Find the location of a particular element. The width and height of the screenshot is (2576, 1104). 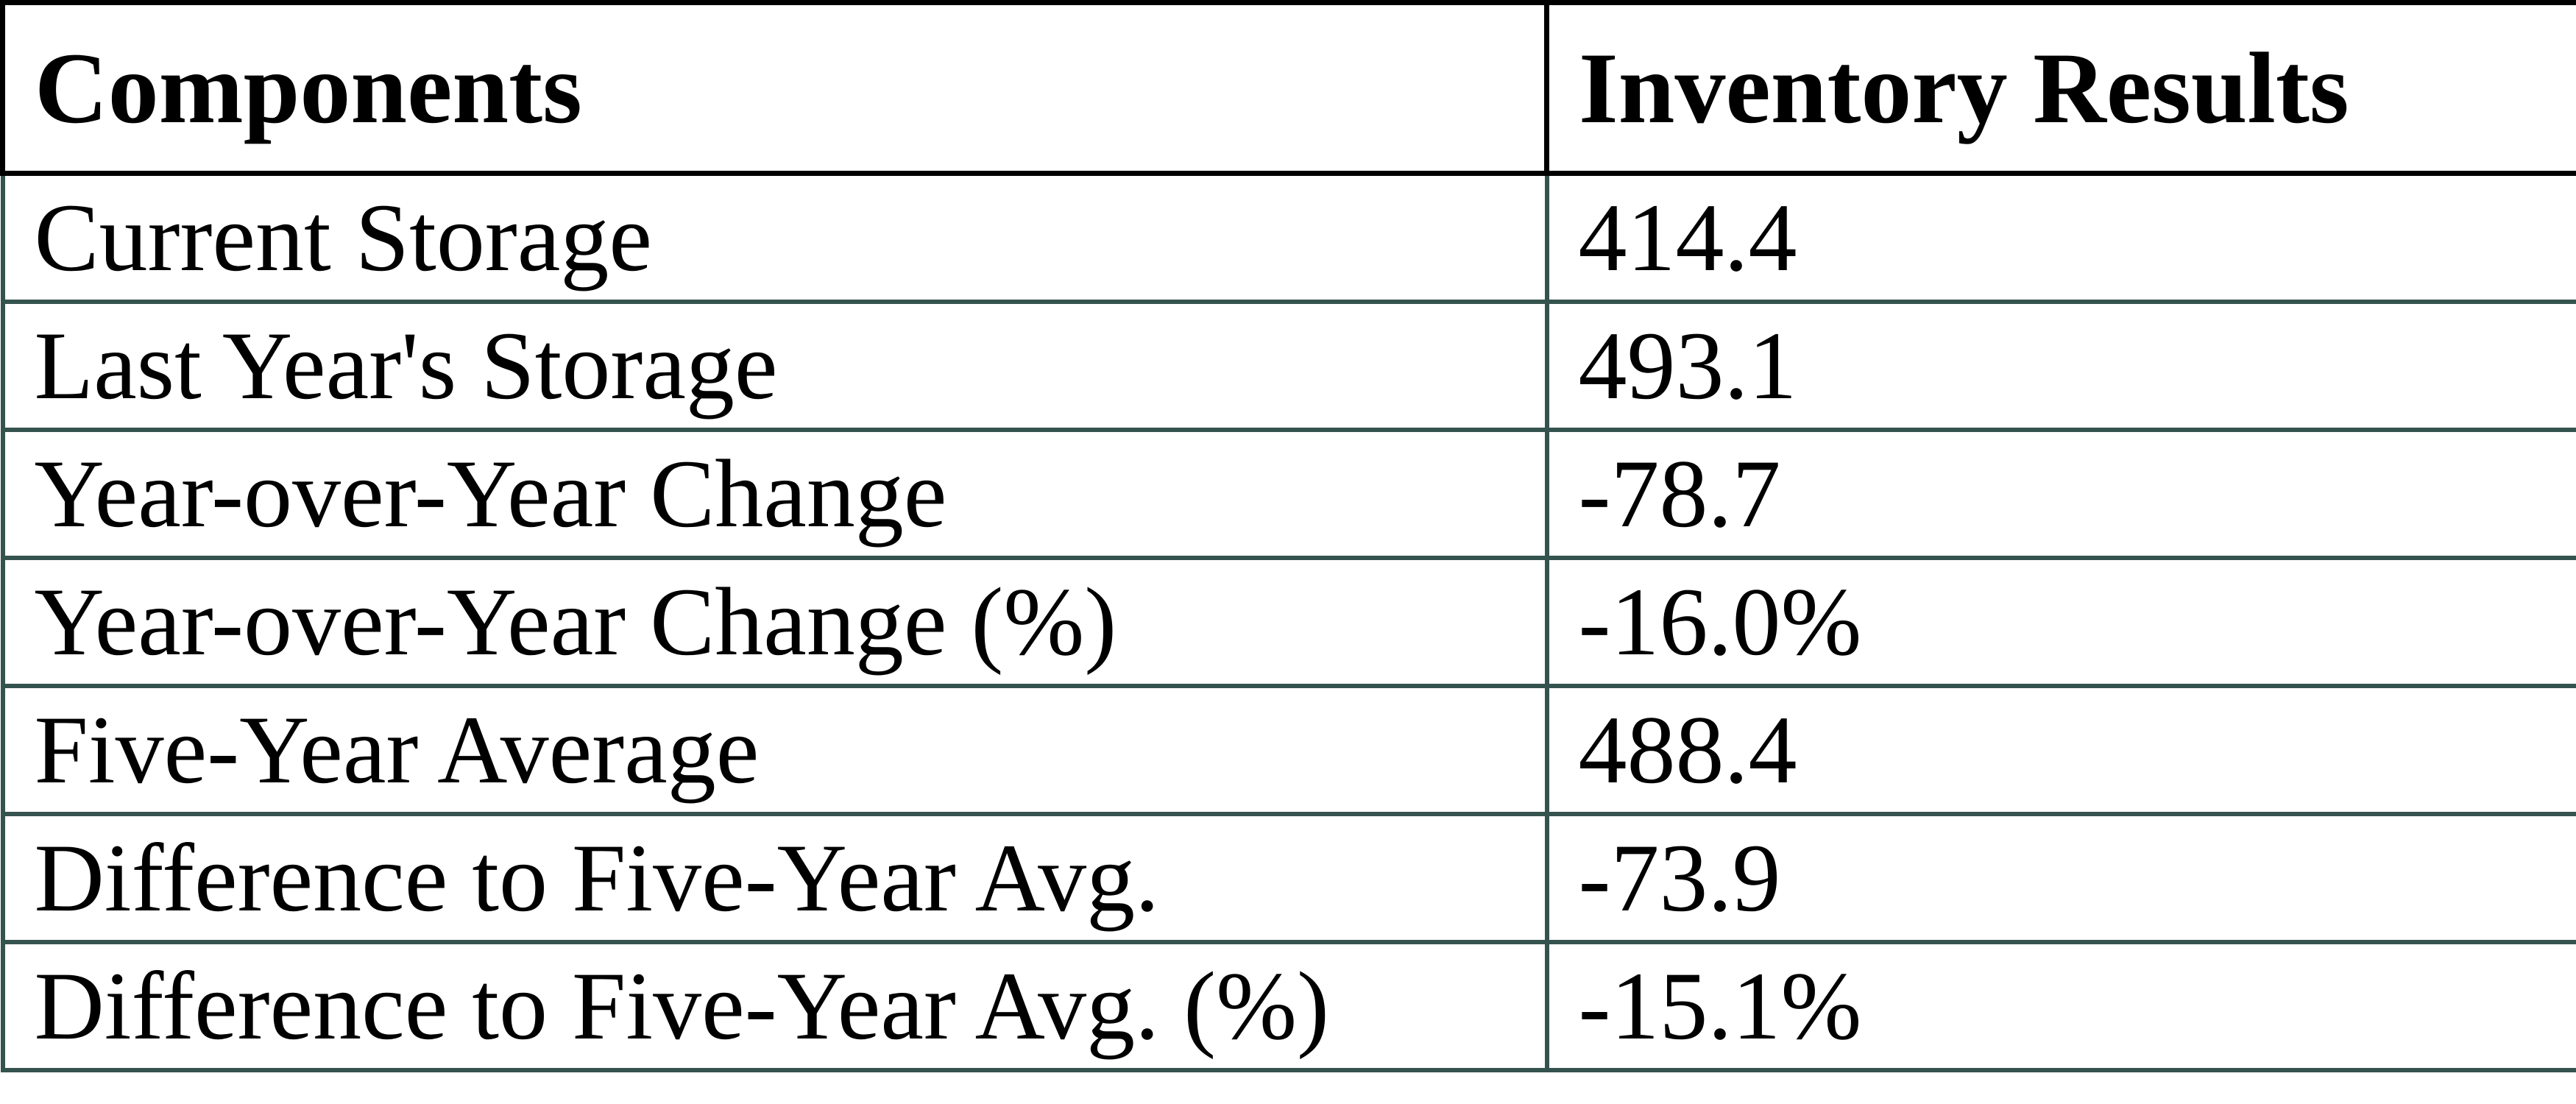

component-cell: Current Storage is located at coordinates (774, 237).